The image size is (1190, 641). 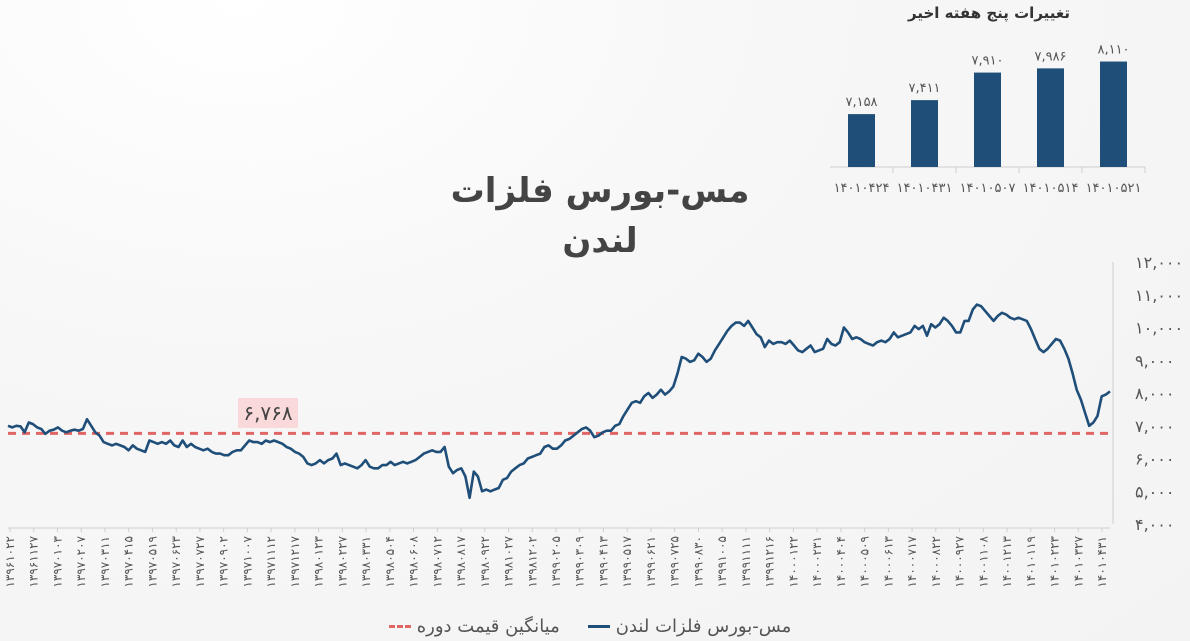 I want to click on x-tick-label: ۱۴۰۰۰۶۱۳, so click(x=888, y=561).